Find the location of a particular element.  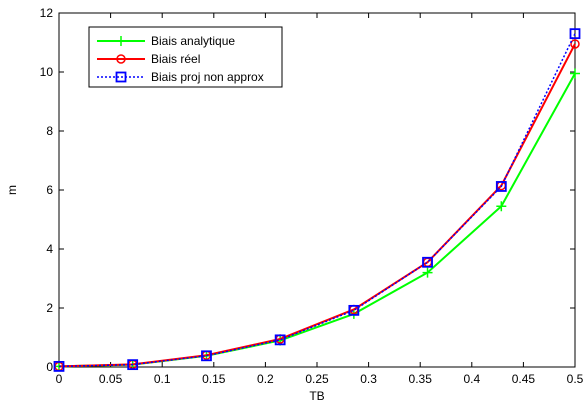

y-tick-label: 12 is located at coordinates (47, 13).